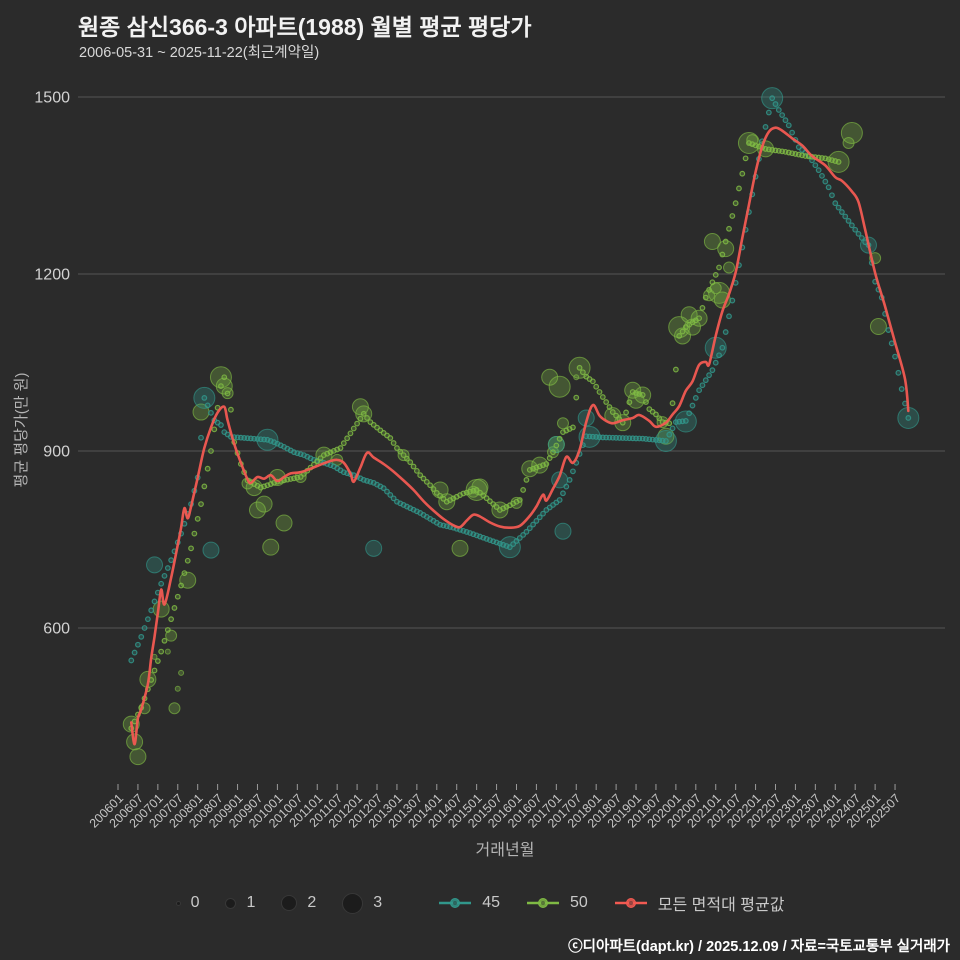 The height and width of the screenshot is (960, 960). What do you see at coordinates (240, 903) in the screenshot?
I see `legend-size-1: 1` at bounding box center [240, 903].